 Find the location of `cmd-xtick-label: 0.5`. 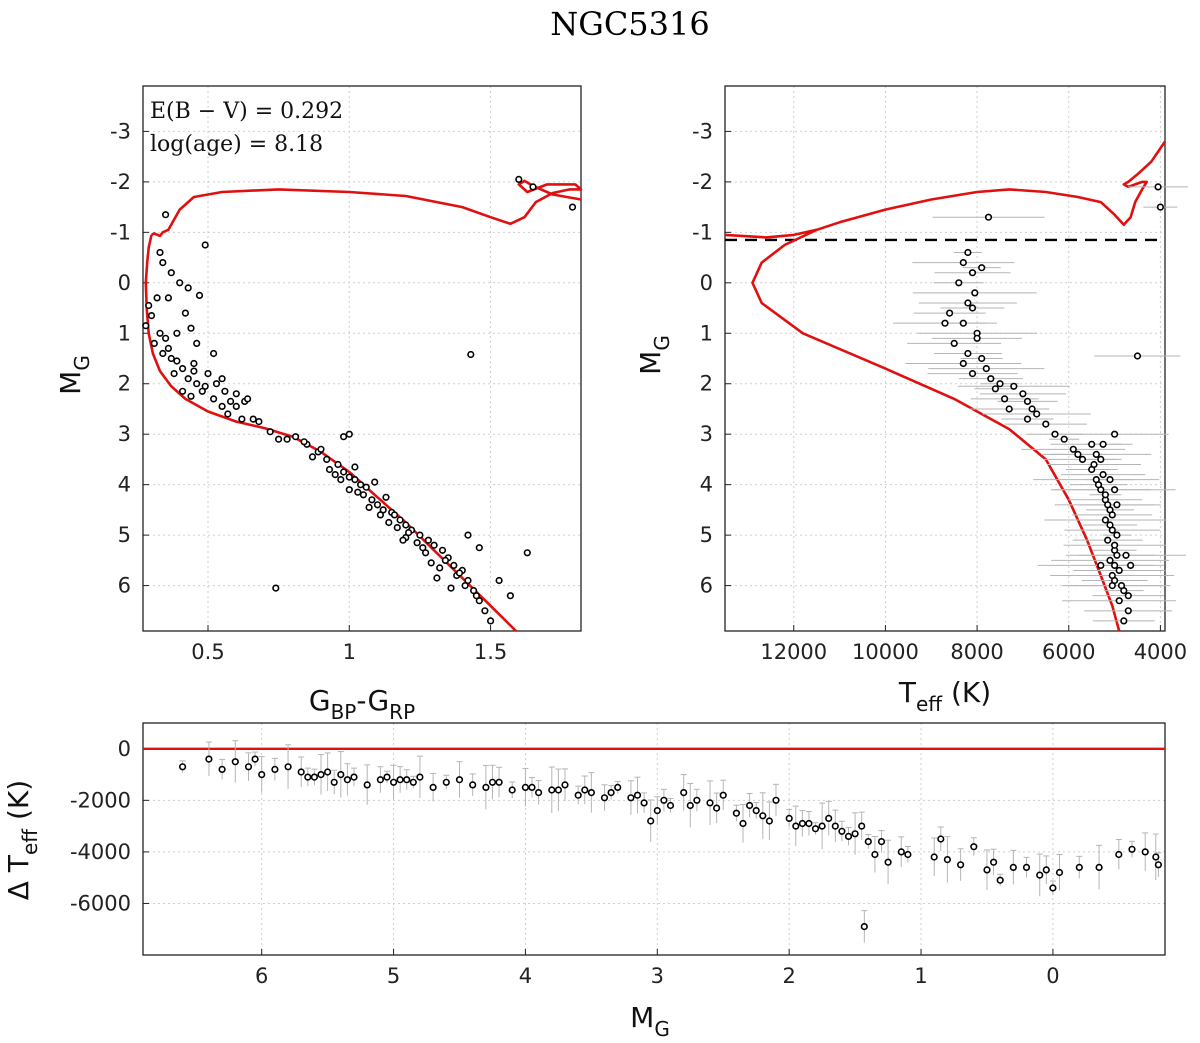

cmd-xtick-label: 0.5 is located at coordinates (207, 652).